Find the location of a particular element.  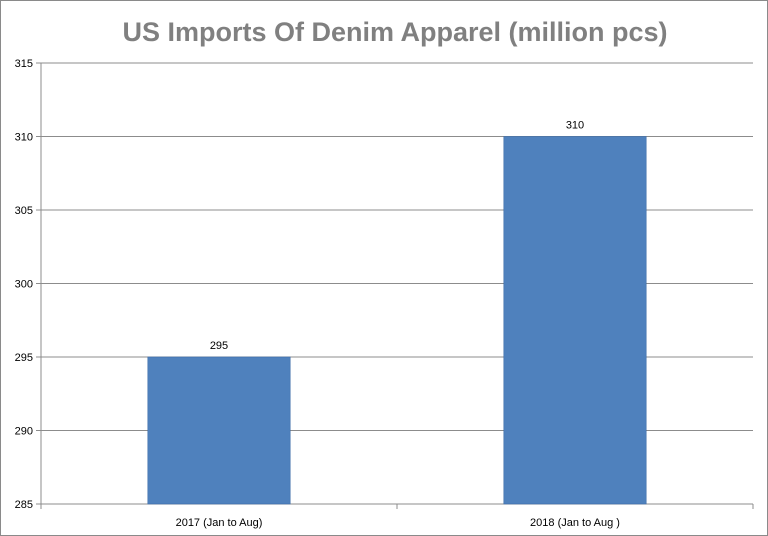

y-tick-label: 285 is located at coordinates (24, 505).